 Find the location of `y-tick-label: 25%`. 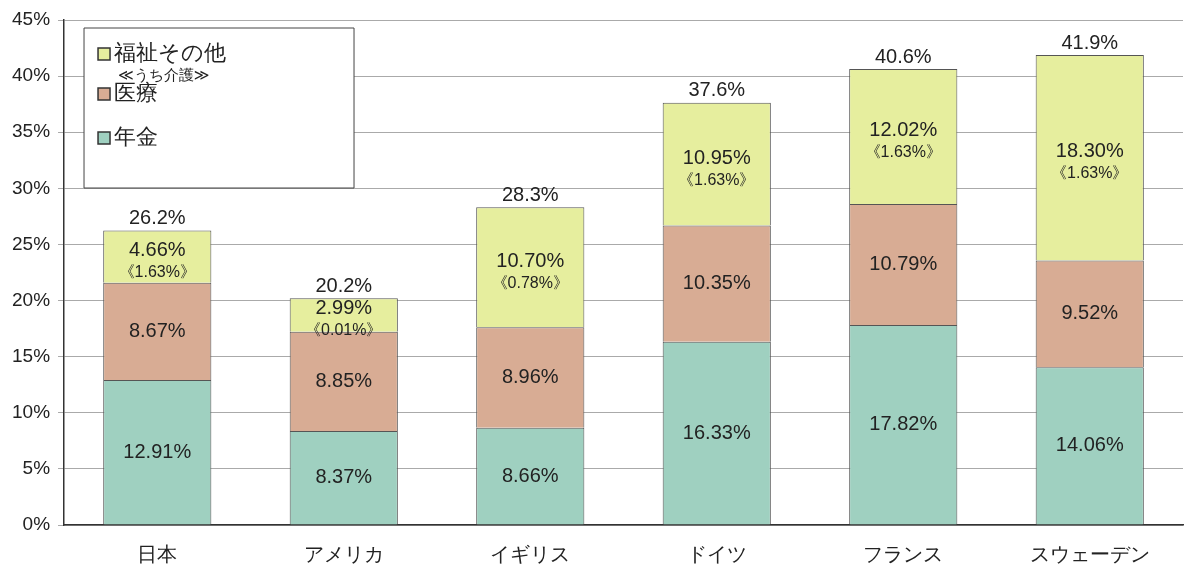

y-tick-label: 25% is located at coordinates (31, 243).